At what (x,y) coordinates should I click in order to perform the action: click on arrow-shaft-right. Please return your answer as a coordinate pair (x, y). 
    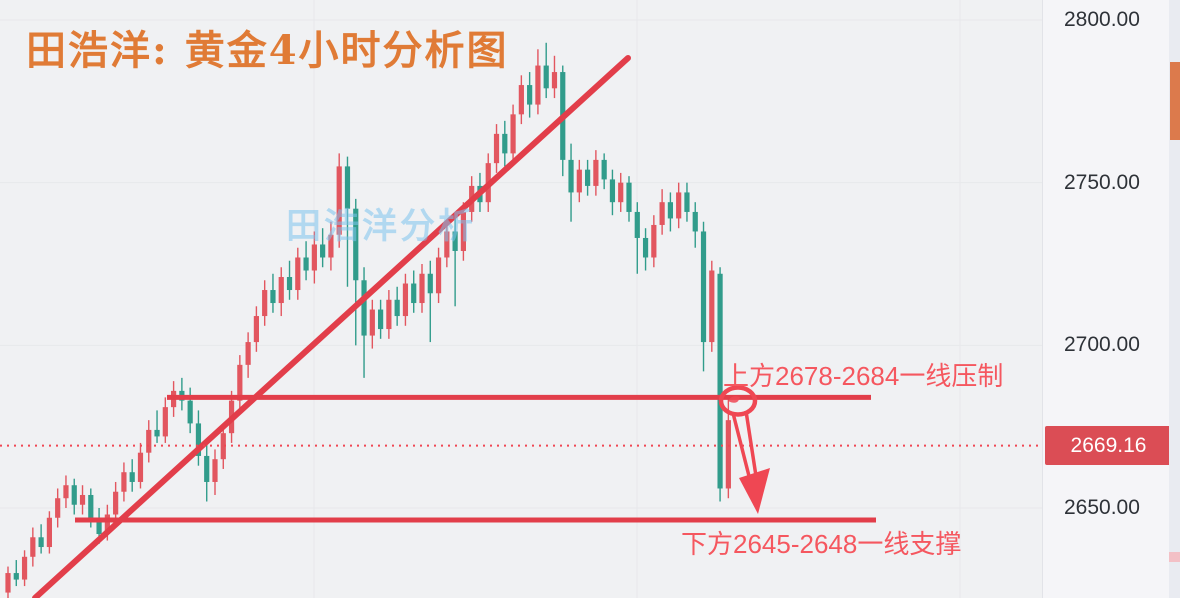
    Looking at the image, I should click on (751, 443).